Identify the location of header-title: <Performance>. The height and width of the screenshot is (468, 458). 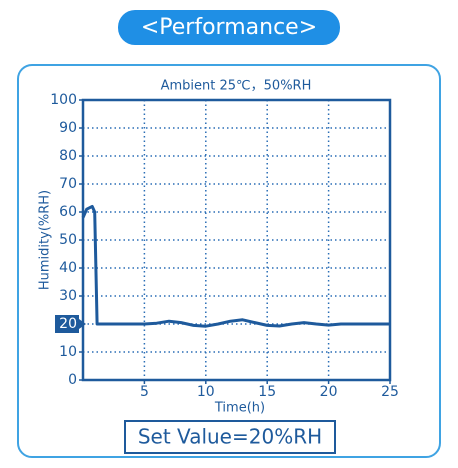
(229, 27).